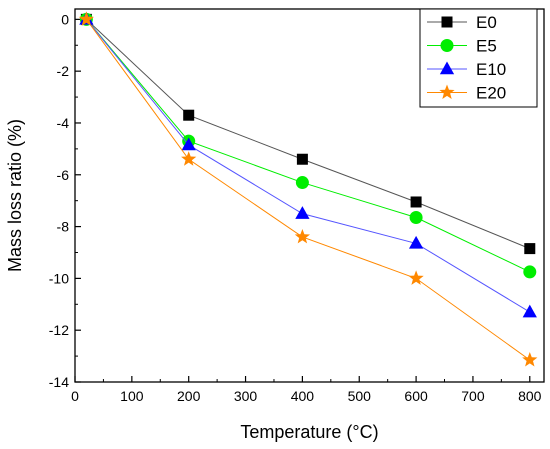  Describe the element at coordinates (486, 22) in the screenshot. I see `legend-label: E0` at that location.